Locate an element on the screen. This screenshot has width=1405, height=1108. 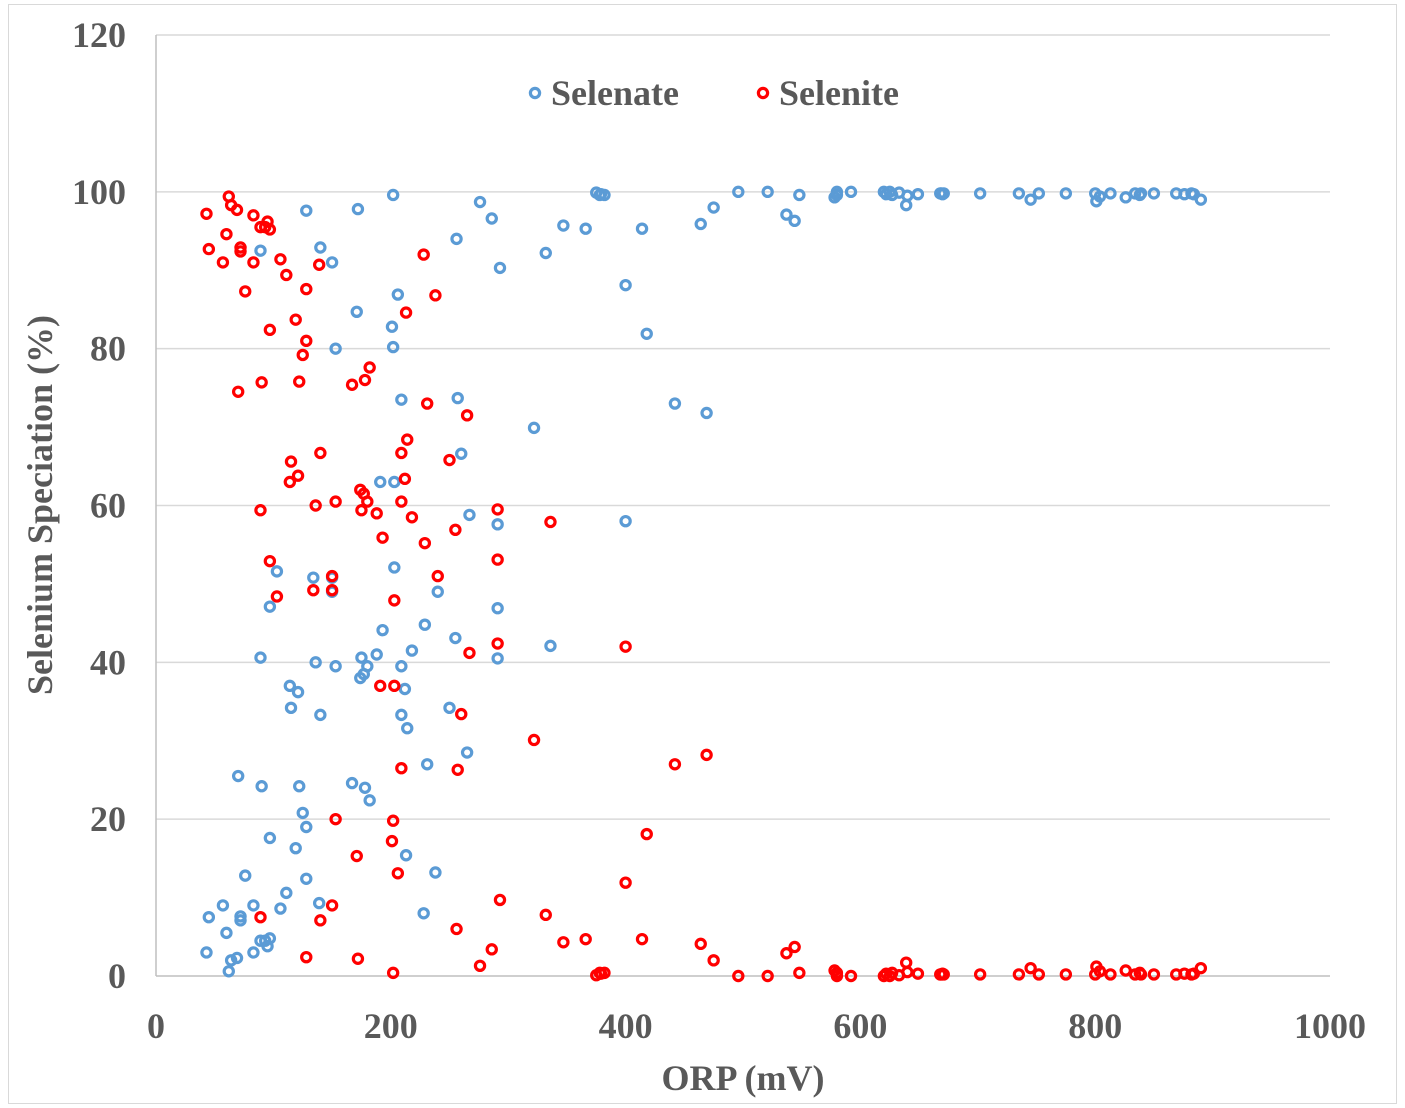
legend-marker-selenite is located at coordinates (763, 93).